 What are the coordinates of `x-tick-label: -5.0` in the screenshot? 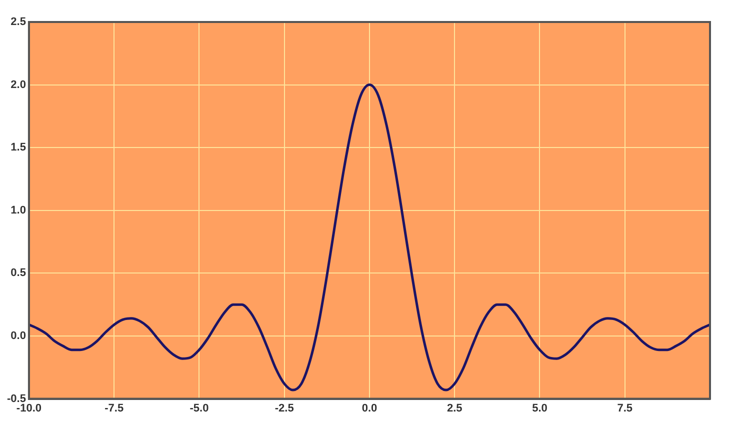 It's located at (199, 408).